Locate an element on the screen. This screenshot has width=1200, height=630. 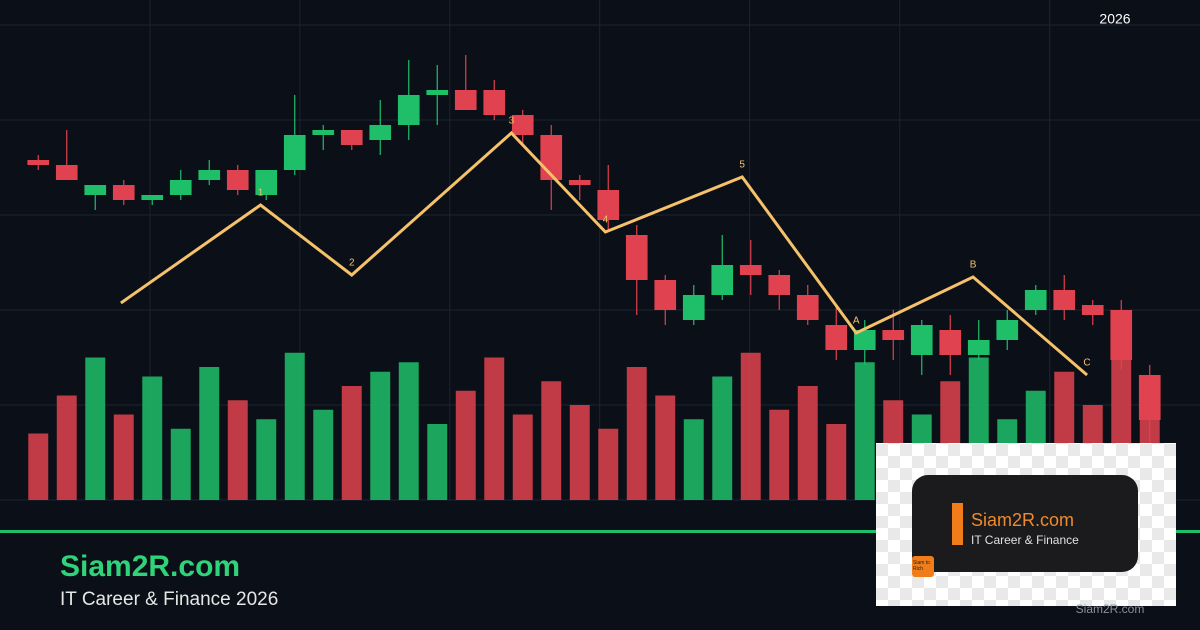
badge is located at coordinates (923, 566).